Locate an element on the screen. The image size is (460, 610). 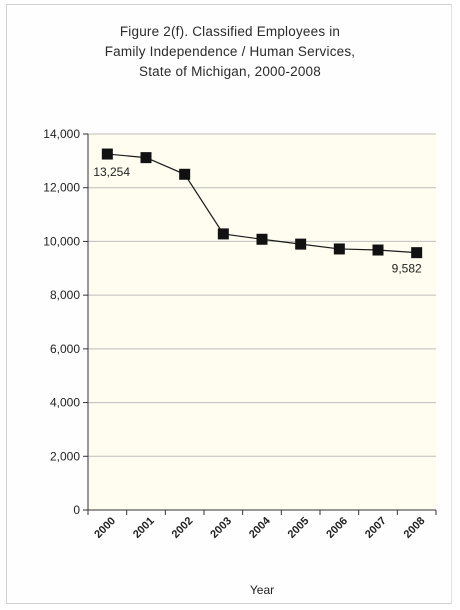
chart-title-line-2: Family Independence / Human Services, is located at coordinates (230, 51).